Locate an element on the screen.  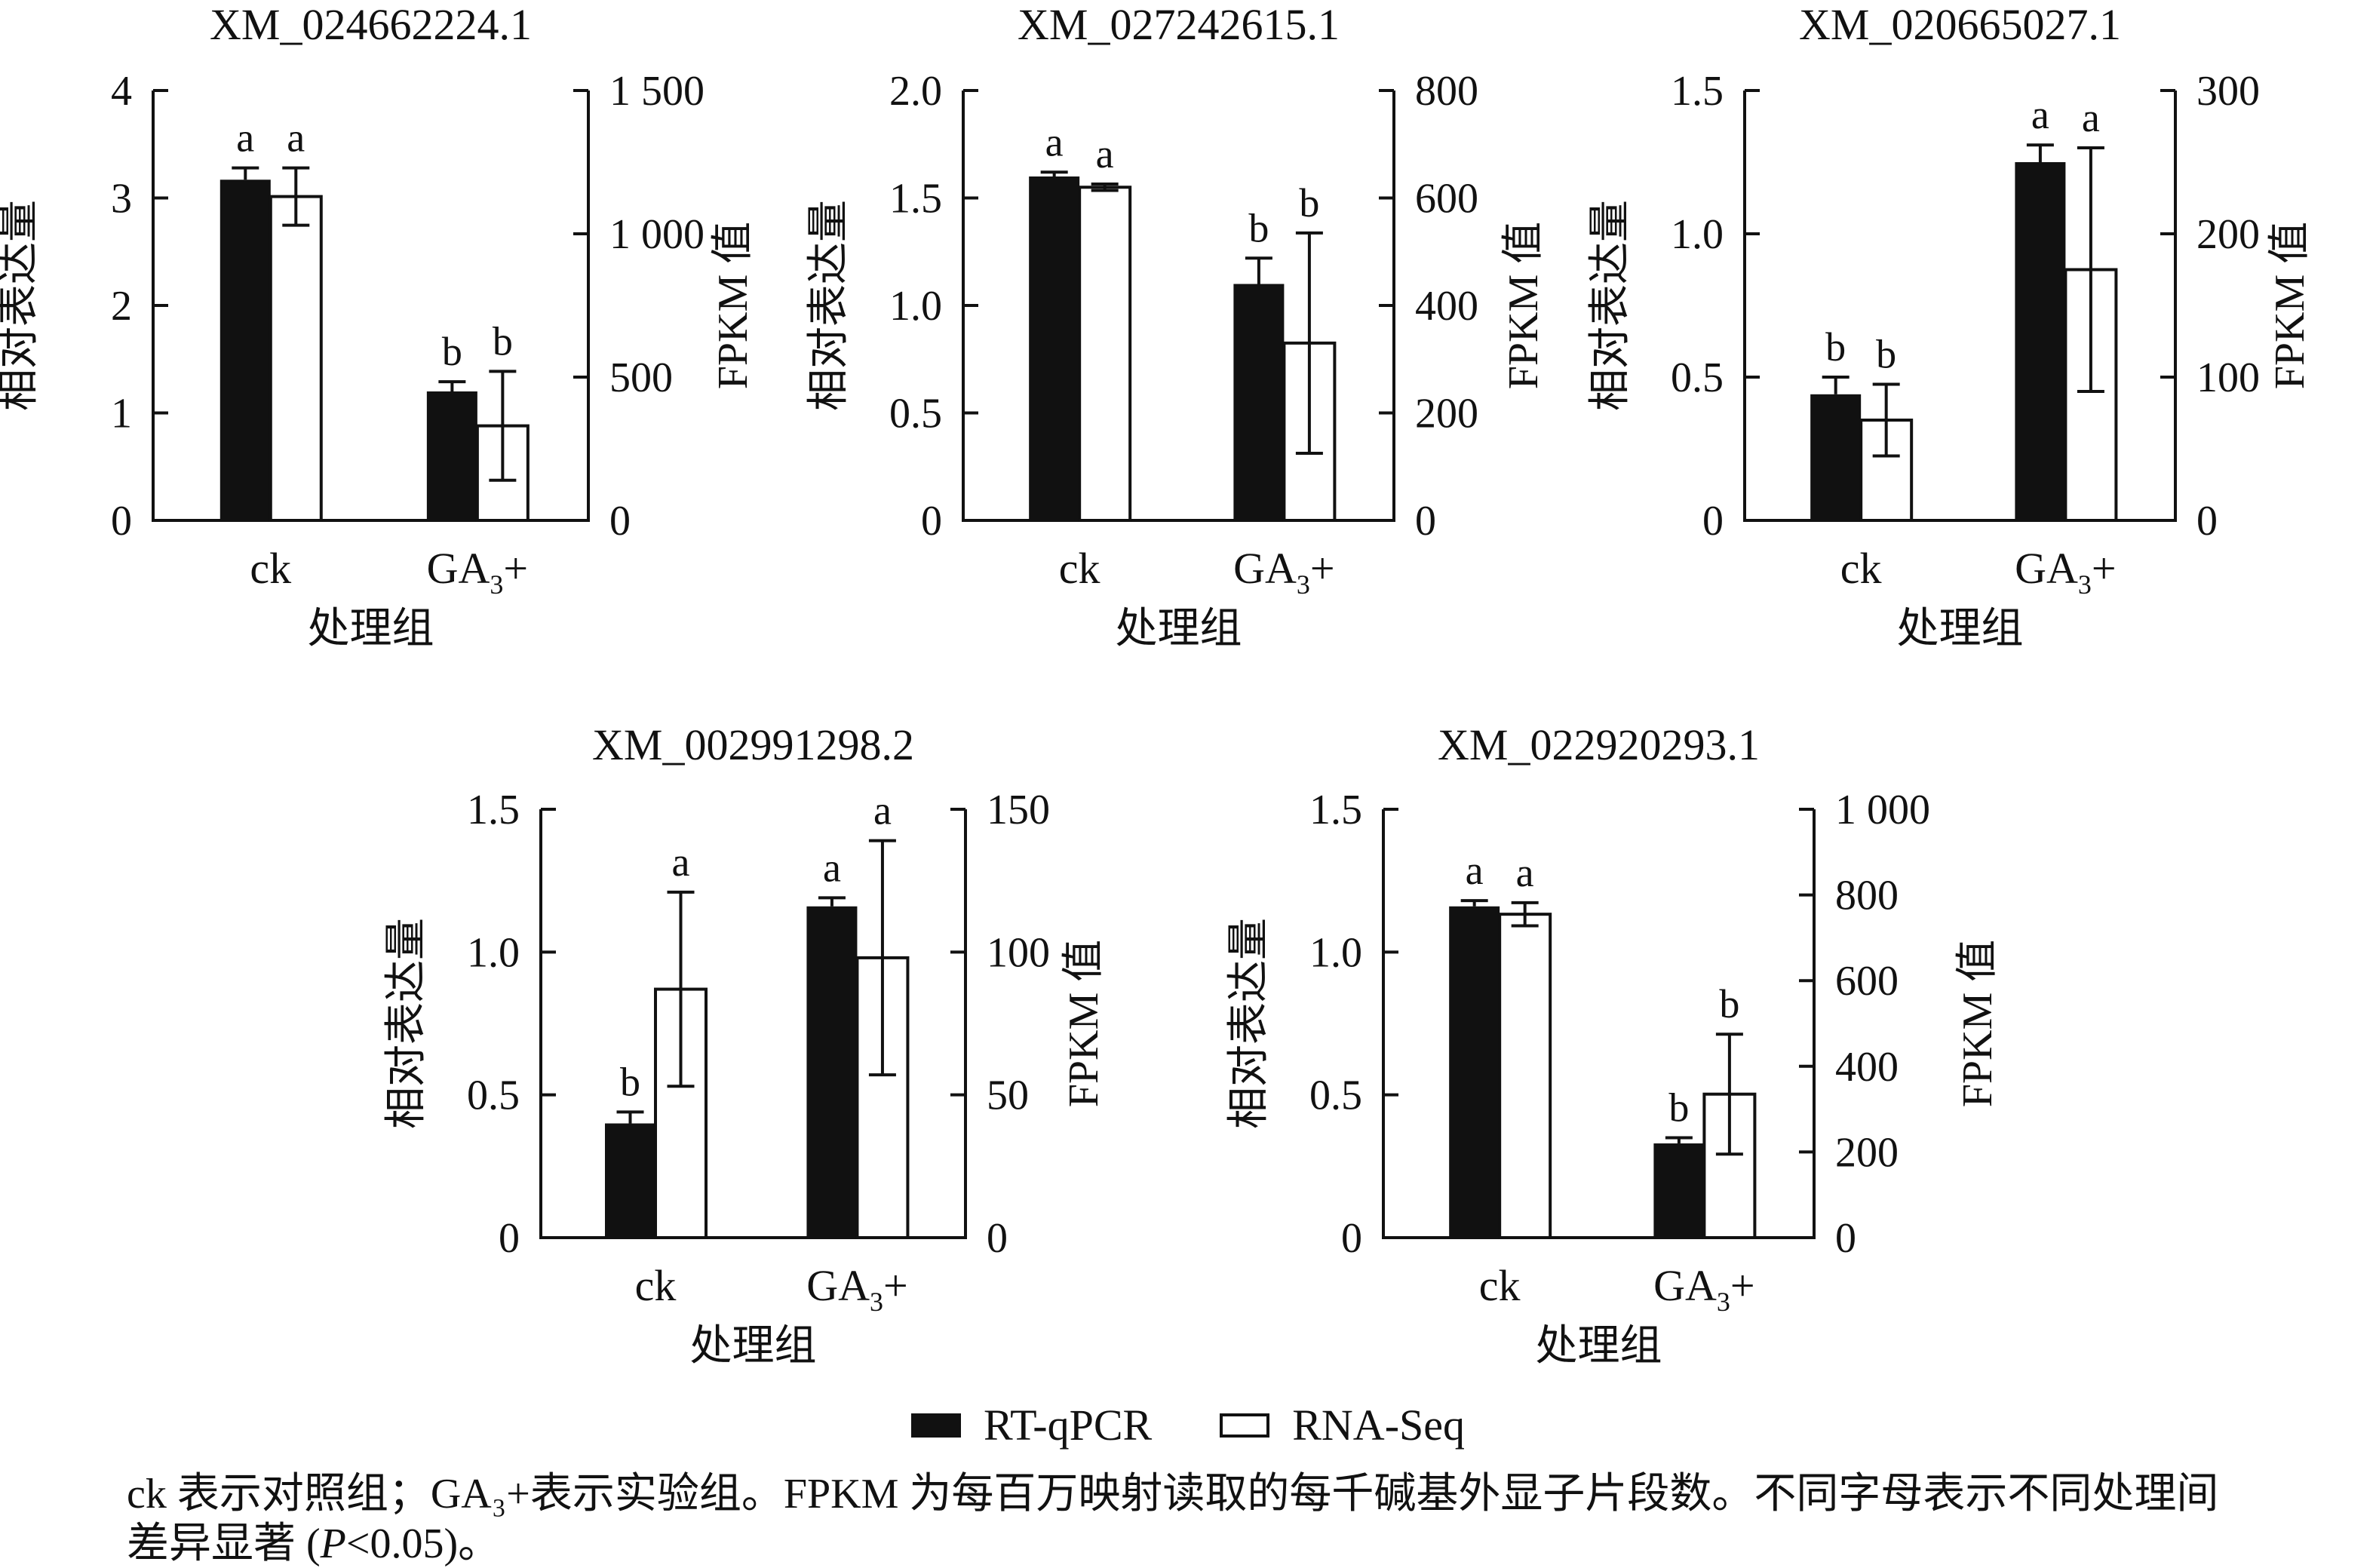
chart-title: XM_027242615.1 is located at coordinates (1179, 24).